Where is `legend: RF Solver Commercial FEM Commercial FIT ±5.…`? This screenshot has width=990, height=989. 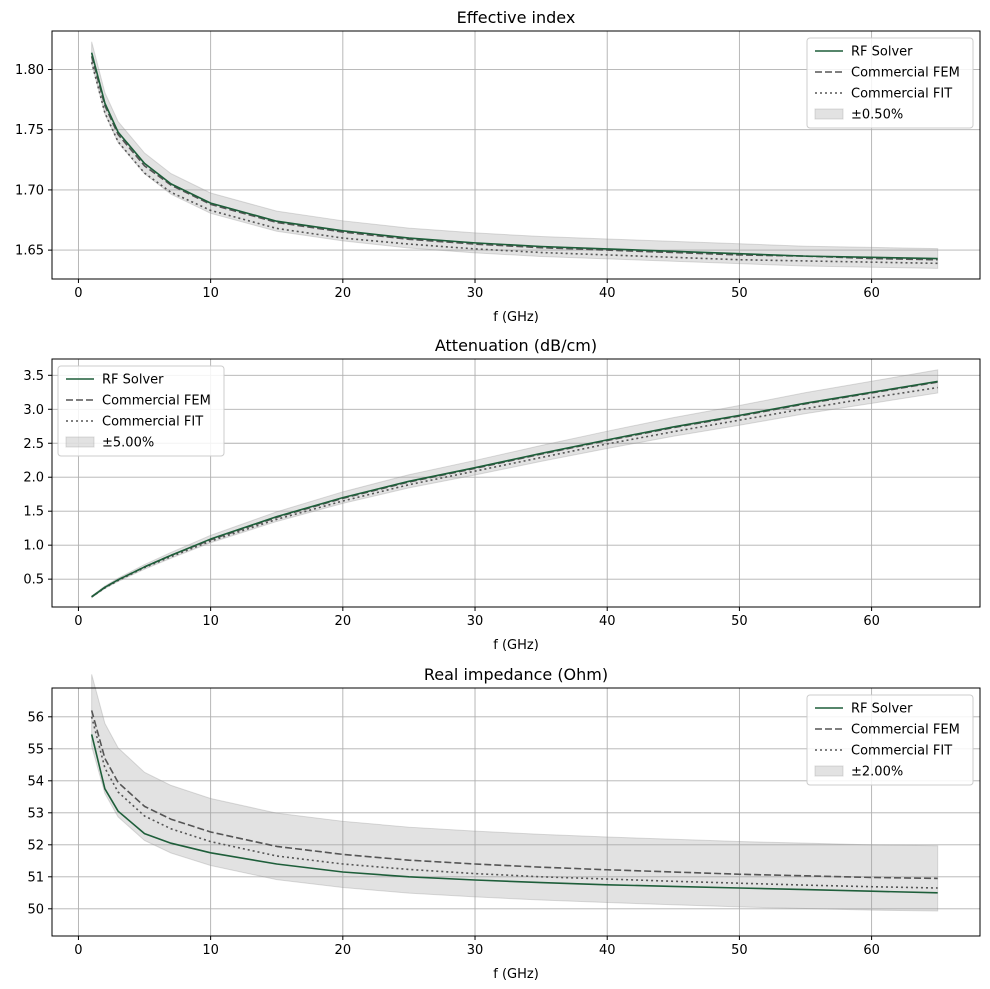
legend: RF Solver Commercial FEM Commercial FIT ±5.… is located at coordinates (141, 411).